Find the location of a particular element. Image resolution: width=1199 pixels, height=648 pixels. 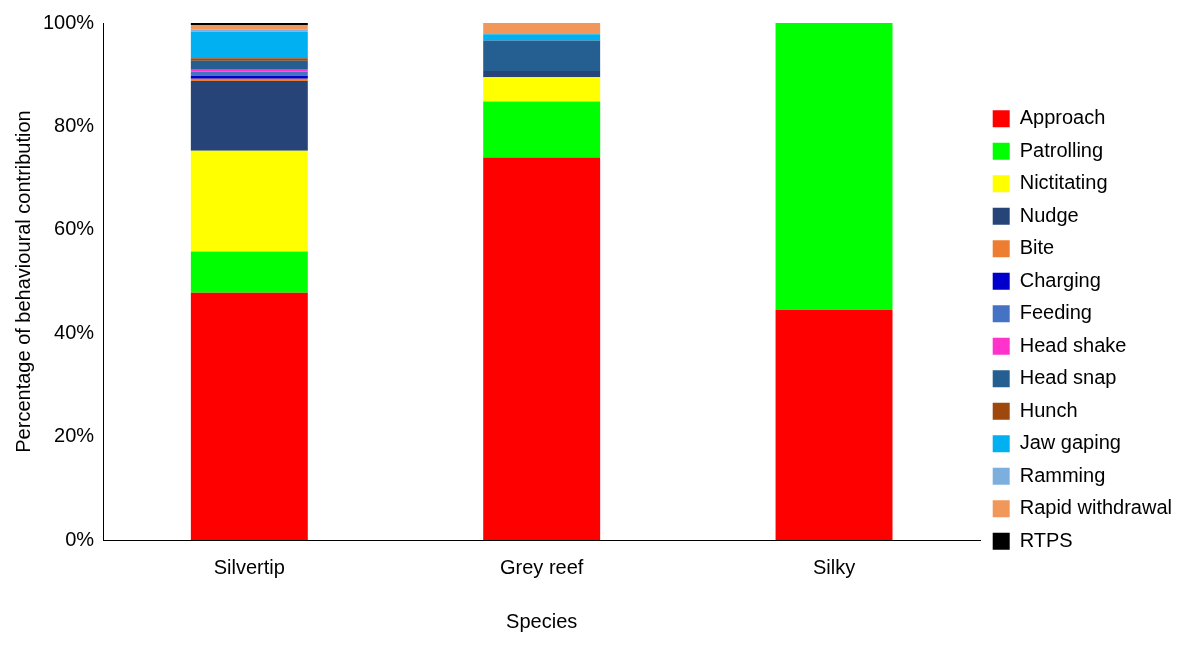

x-tick-label: Grey reef is located at coordinates (542, 566).